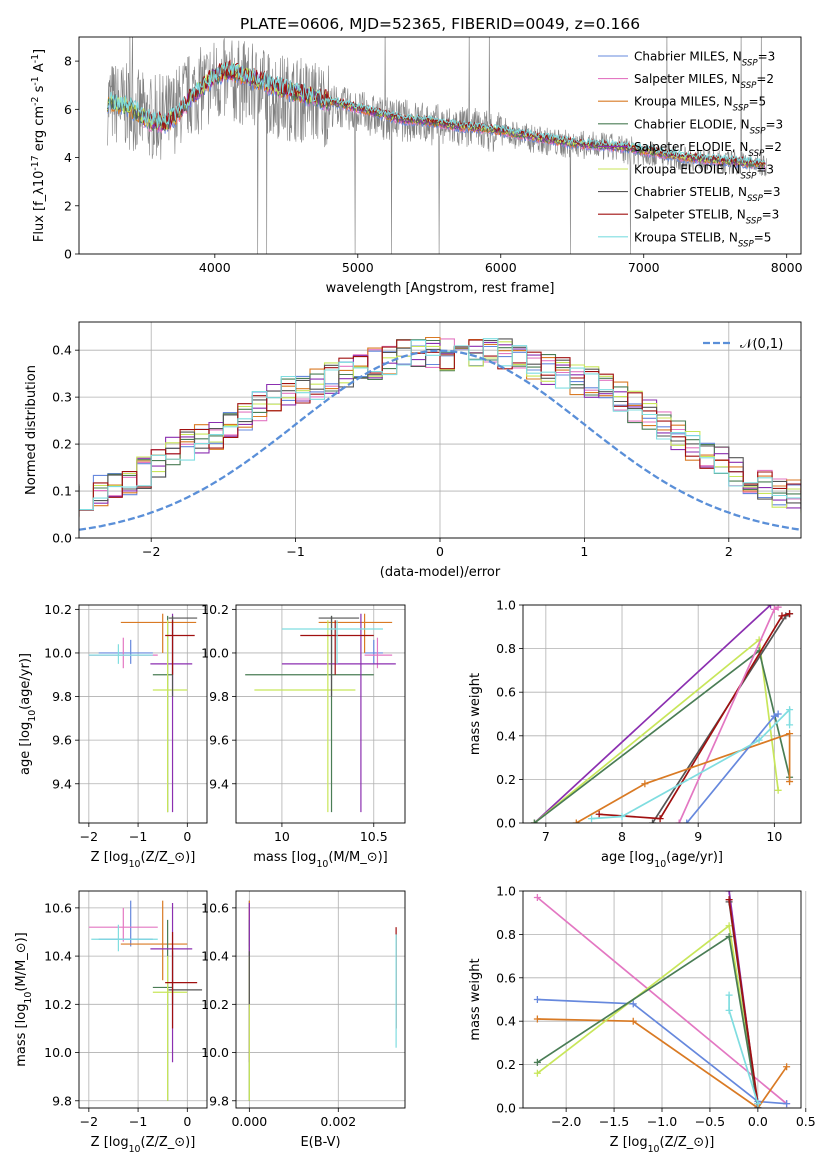 Image resolution: width=819 pixels, height=1170 pixels. I want to click on x-tick-label: 9, so click(698, 836).